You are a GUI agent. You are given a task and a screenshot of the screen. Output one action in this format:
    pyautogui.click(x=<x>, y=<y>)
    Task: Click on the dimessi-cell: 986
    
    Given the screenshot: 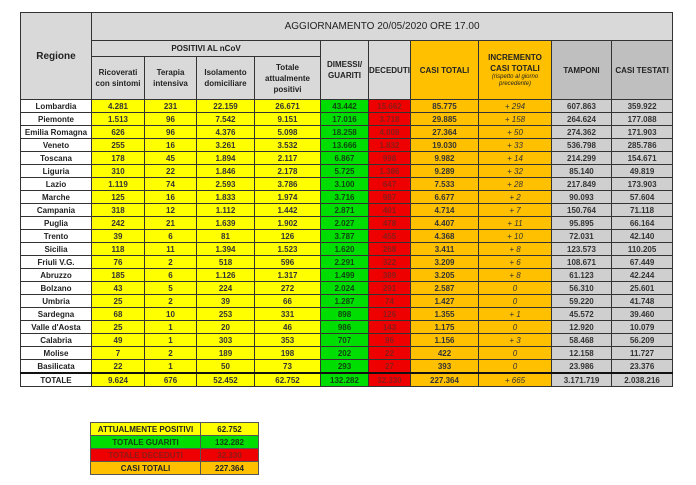 What is the action you would take?
    pyautogui.click(x=344, y=327)
    